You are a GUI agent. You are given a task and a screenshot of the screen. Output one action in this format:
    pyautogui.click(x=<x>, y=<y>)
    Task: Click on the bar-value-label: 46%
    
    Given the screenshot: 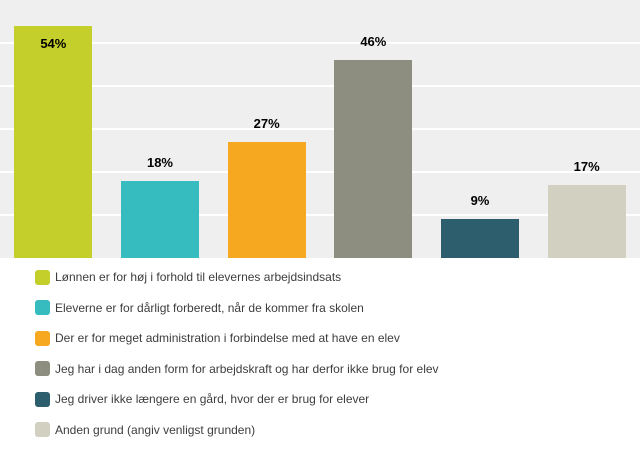 What is the action you would take?
    pyautogui.click(x=373, y=42)
    